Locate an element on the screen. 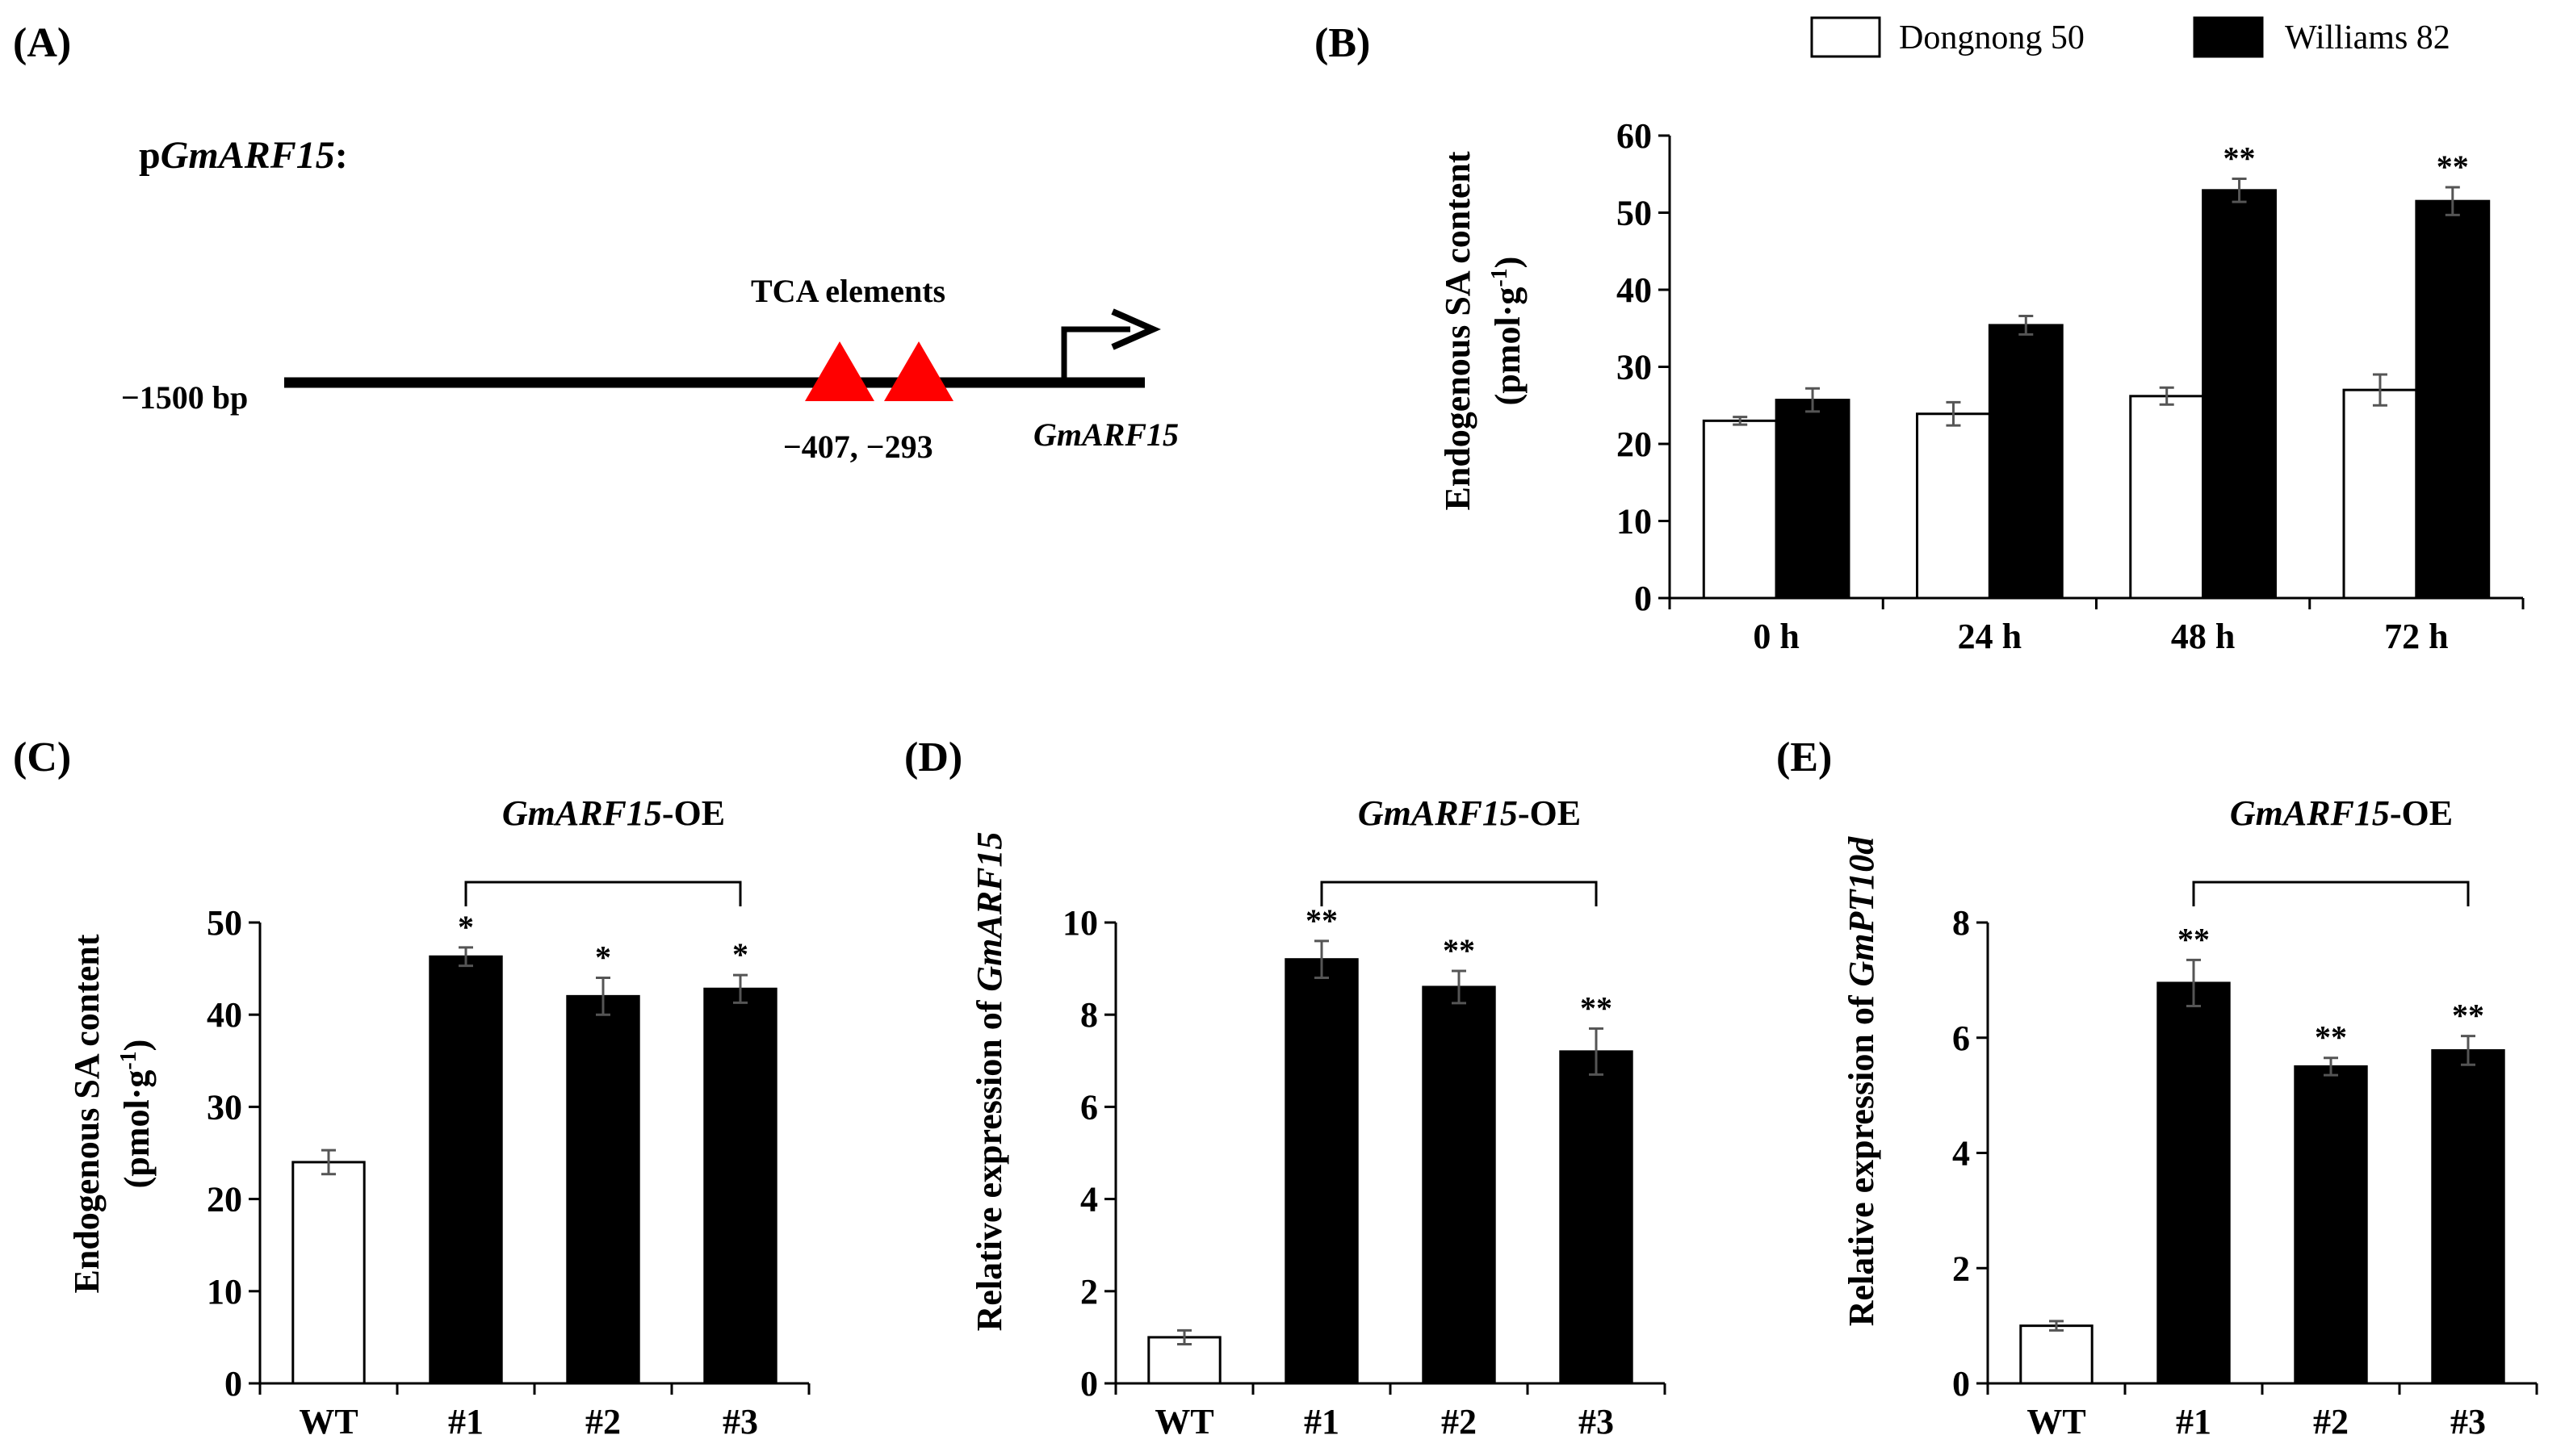 Image resolution: width=2565 pixels, height=1456 pixels. chart-b-y-tick-label: 60 is located at coordinates (1634, 136).